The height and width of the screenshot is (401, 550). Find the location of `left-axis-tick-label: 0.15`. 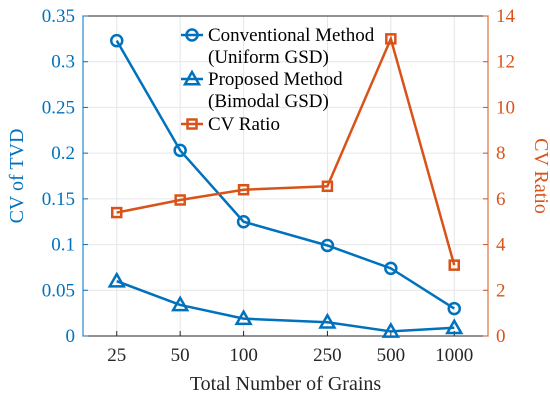

left-axis-tick-label: 0.15 is located at coordinates (58, 199).